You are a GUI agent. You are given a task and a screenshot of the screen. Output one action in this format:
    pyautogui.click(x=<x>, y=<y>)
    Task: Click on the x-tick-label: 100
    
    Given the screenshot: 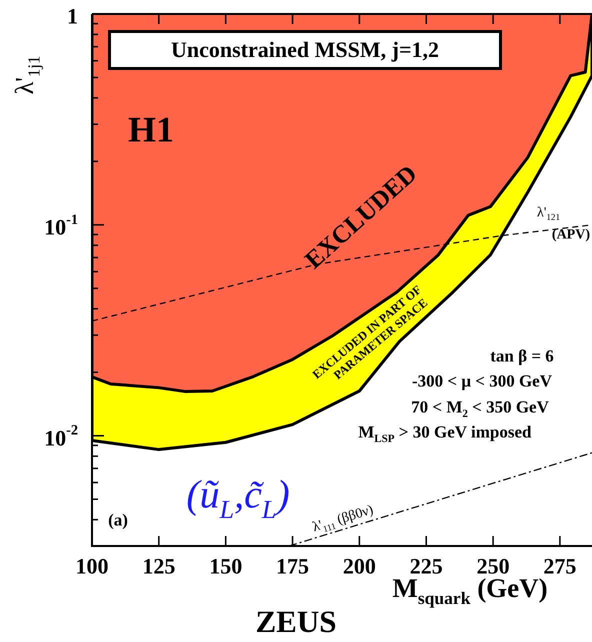 What is the action you would take?
    pyautogui.click(x=92, y=566)
    